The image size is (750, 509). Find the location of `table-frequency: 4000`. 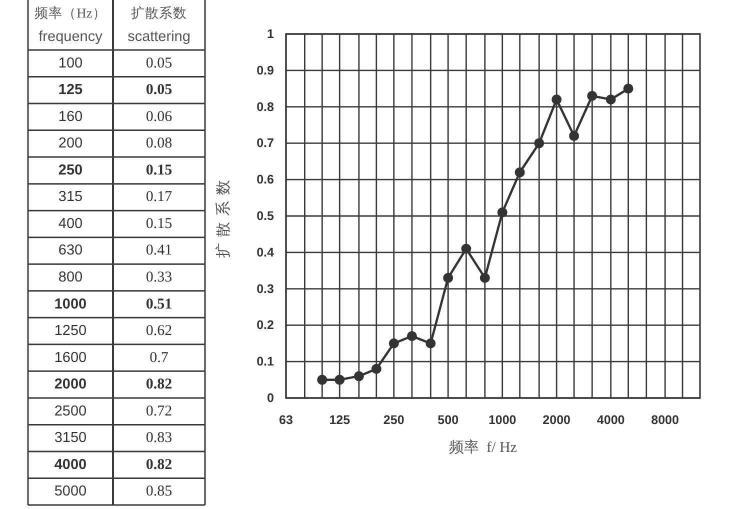

table-frequency: 4000 is located at coordinates (70, 464).